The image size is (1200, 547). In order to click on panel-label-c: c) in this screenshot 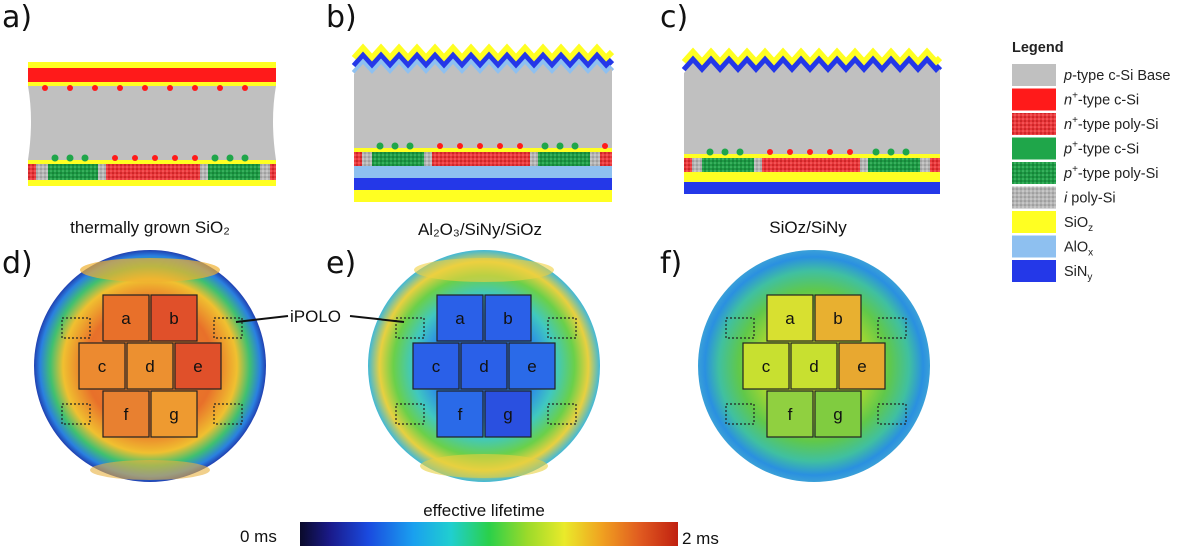, I will do `click(674, 17)`.